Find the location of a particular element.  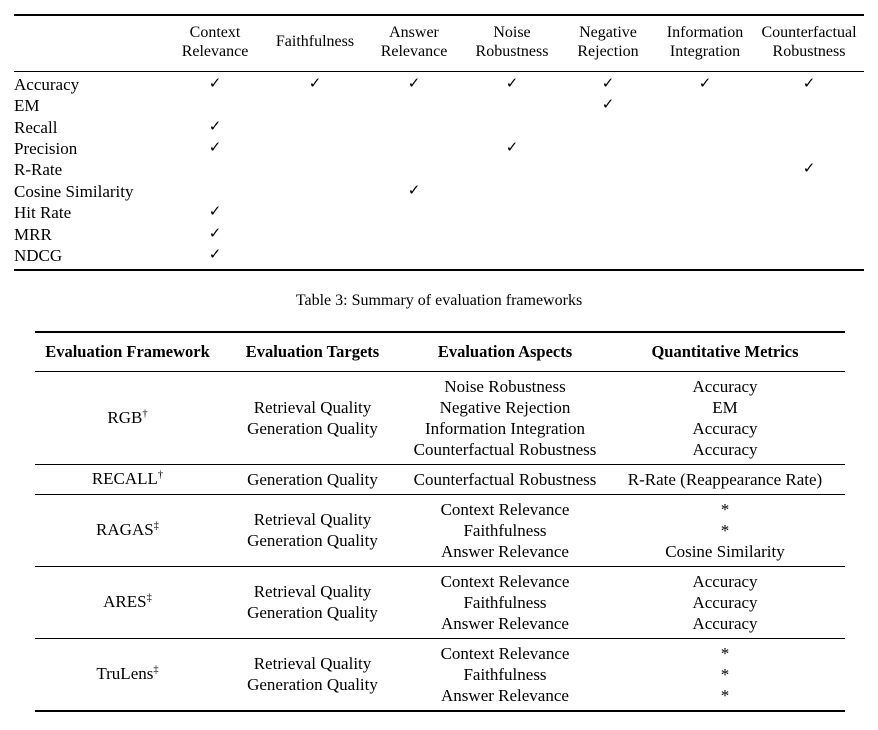

metric-label: R-Rate is located at coordinates (38, 170).